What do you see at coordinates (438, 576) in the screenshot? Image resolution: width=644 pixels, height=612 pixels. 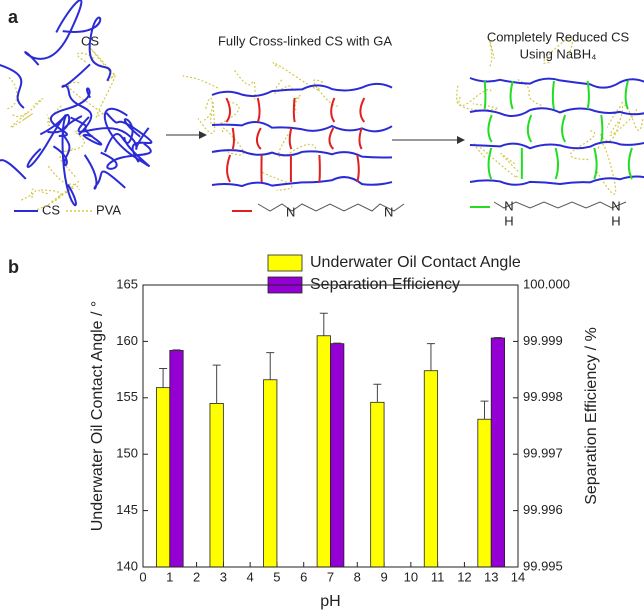 I see `x-tick-label: 11` at bounding box center [438, 576].